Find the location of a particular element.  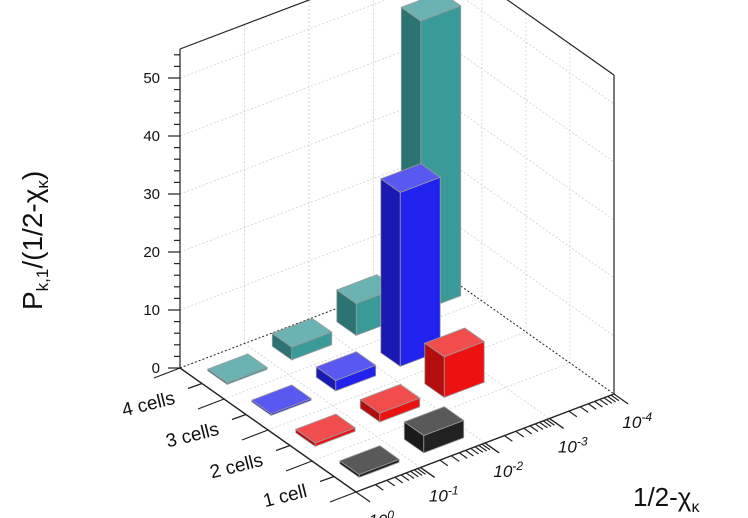

bar-4-cells-x0 is located at coordinates (237, 369).